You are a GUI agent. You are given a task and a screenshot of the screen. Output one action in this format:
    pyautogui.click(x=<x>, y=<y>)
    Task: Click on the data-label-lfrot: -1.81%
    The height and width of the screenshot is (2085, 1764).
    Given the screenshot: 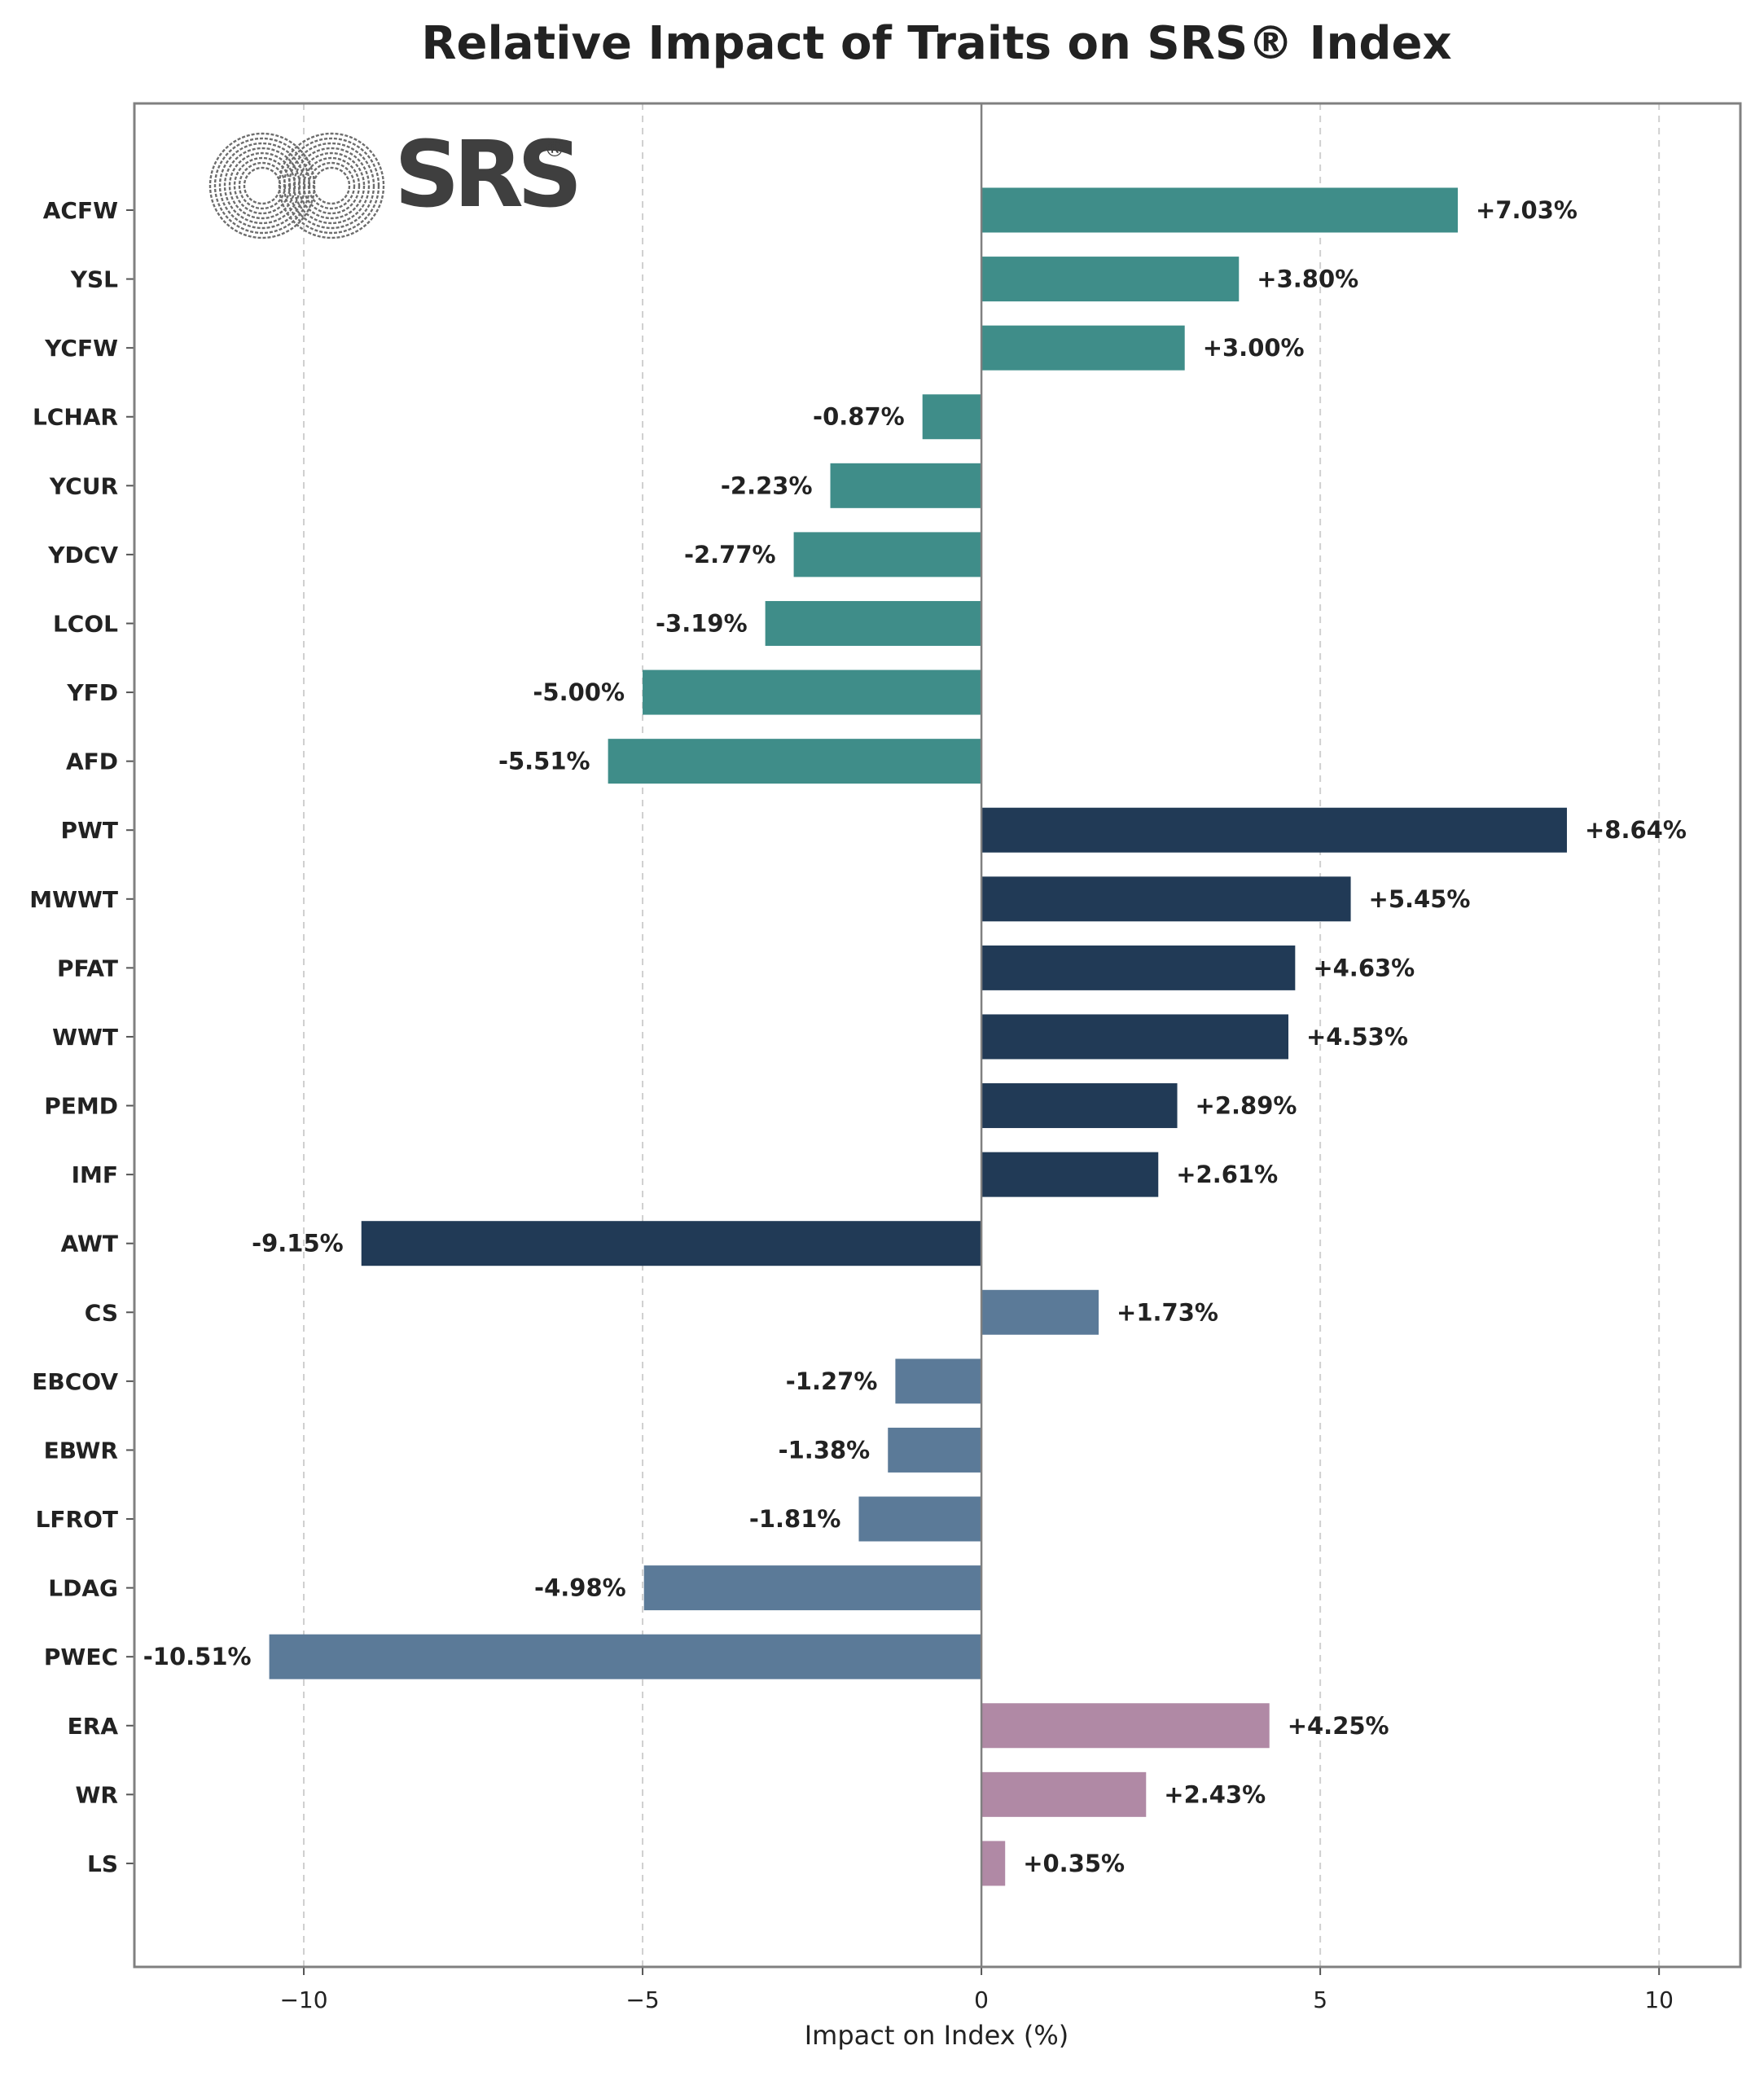 What is the action you would take?
    pyautogui.click(x=795, y=1519)
    